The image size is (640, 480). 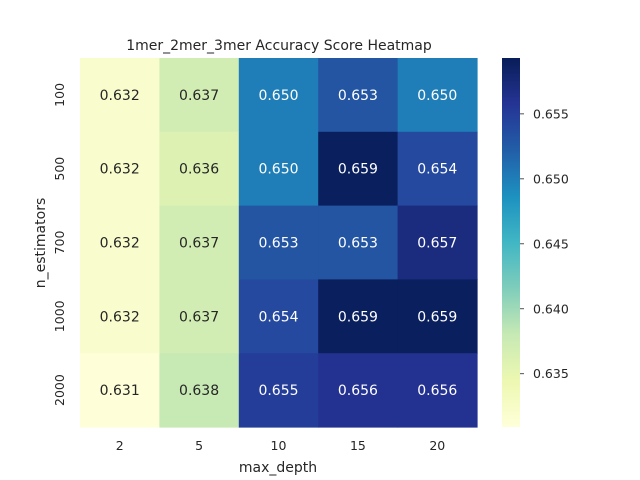 I want to click on x-tick-label: 2, so click(x=120, y=445).